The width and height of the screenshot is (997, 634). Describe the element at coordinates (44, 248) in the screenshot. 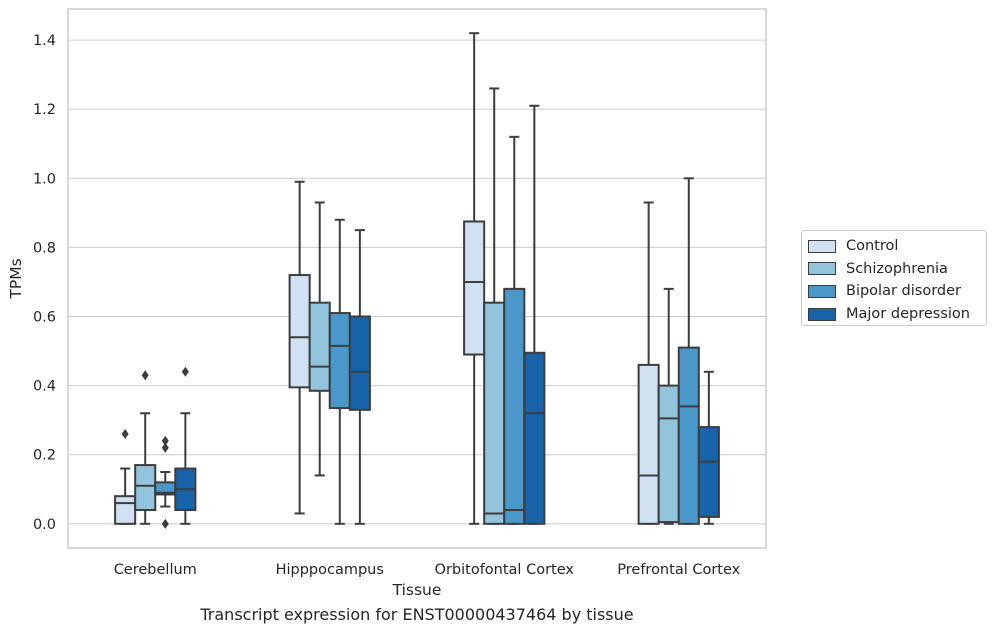

I see `y-tick-label: 0.8` at that location.